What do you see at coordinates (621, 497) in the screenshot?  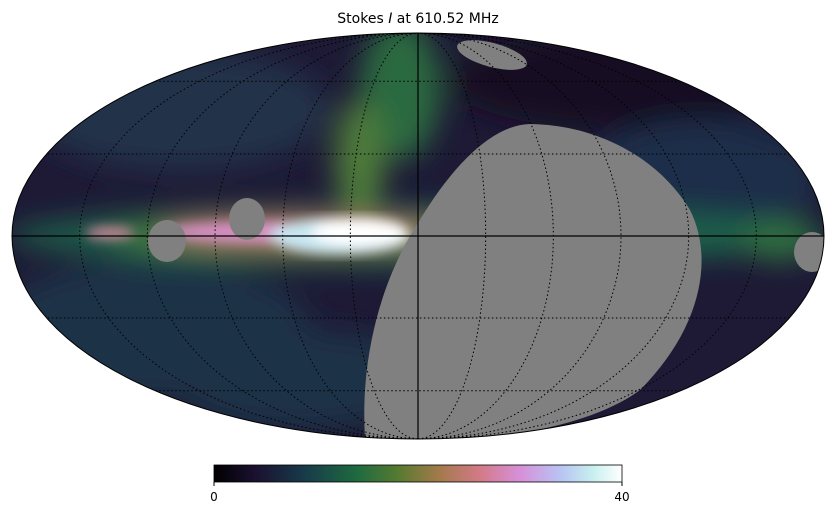 I see `colorbar-tick-label: 40` at bounding box center [621, 497].